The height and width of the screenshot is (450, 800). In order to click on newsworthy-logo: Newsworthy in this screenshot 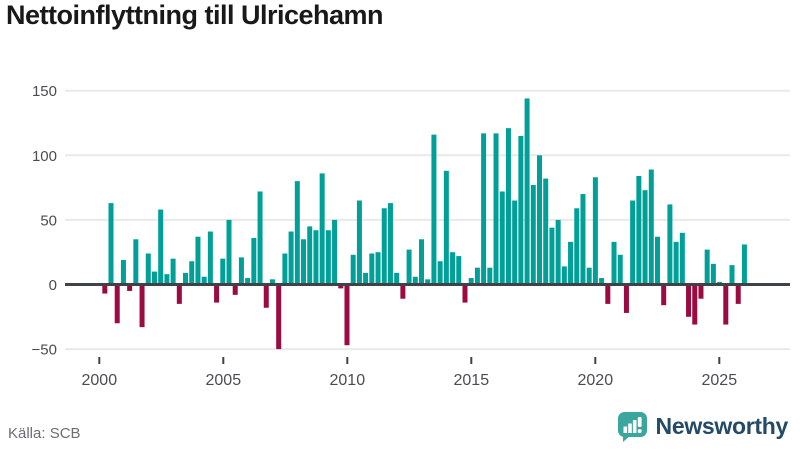, I will do `click(702, 426)`.